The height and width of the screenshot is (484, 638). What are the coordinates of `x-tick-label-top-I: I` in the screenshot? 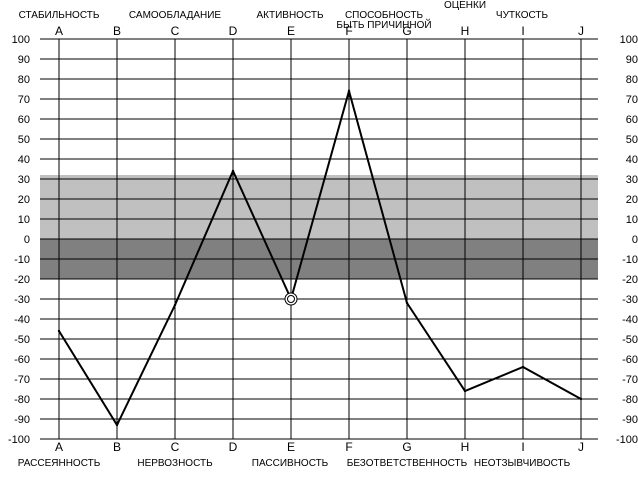 It's located at (522, 31).